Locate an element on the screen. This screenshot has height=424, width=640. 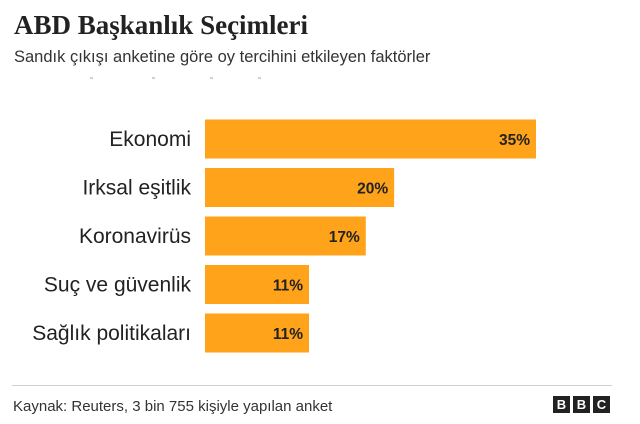
footer-divider is located at coordinates (312, 385).